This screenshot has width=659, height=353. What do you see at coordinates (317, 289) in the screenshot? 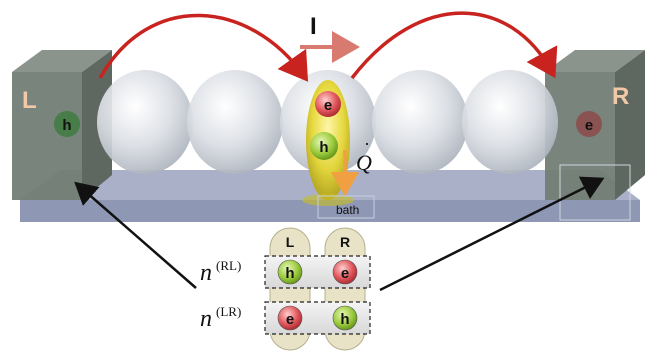
I see `occupation-inset: L R h e e h` at bounding box center [317, 289].